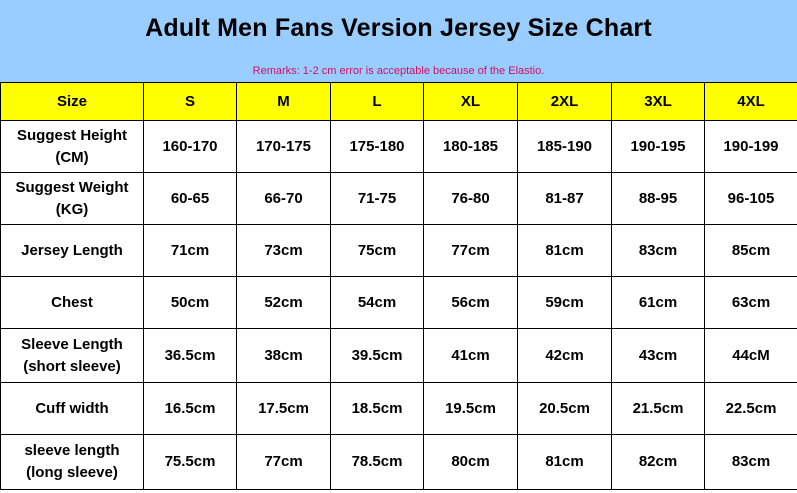 The image size is (797, 493). Describe the element at coordinates (377, 101) in the screenshot. I see `size-header-l: L` at that location.